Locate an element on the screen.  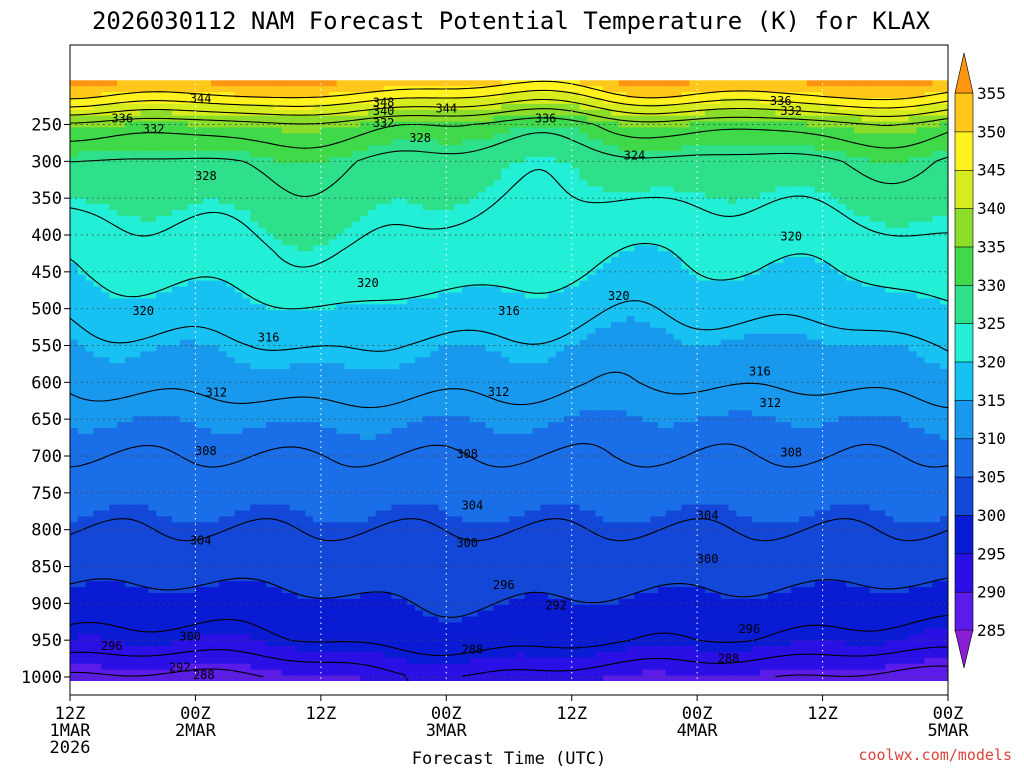
colorbar-segment is located at coordinates (964, 381).